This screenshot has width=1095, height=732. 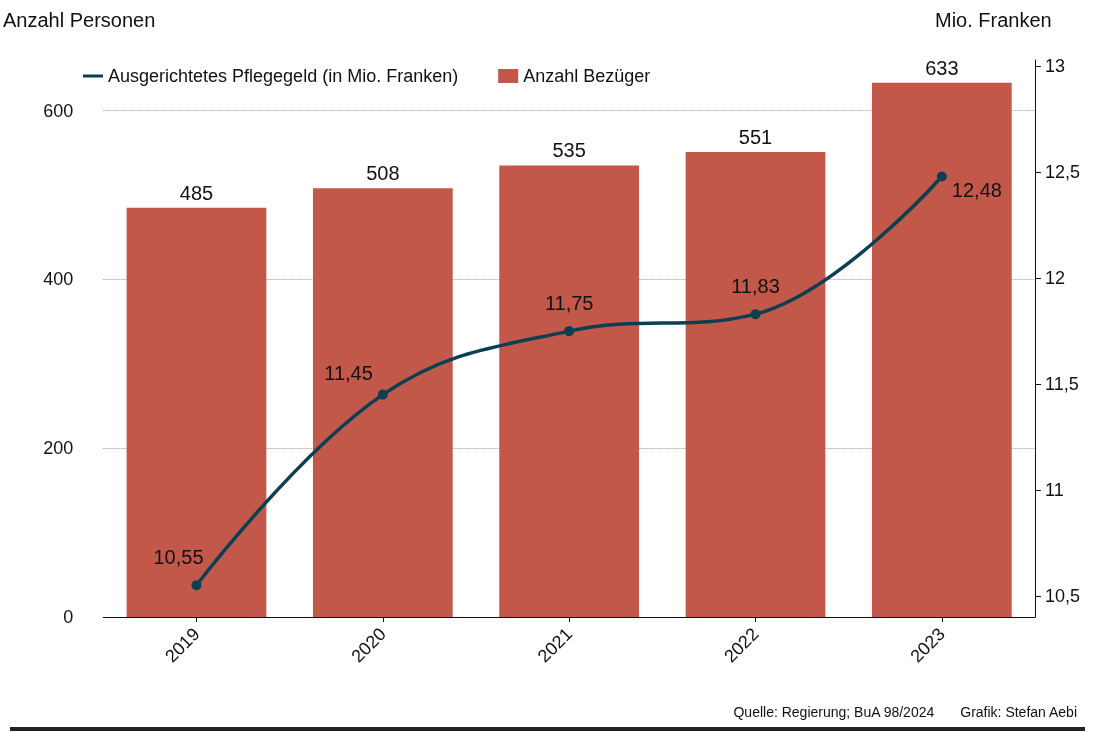 What do you see at coordinates (1055, 278) in the screenshot?
I see `y2-tick-label: 12` at bounding box center [1055, 278].